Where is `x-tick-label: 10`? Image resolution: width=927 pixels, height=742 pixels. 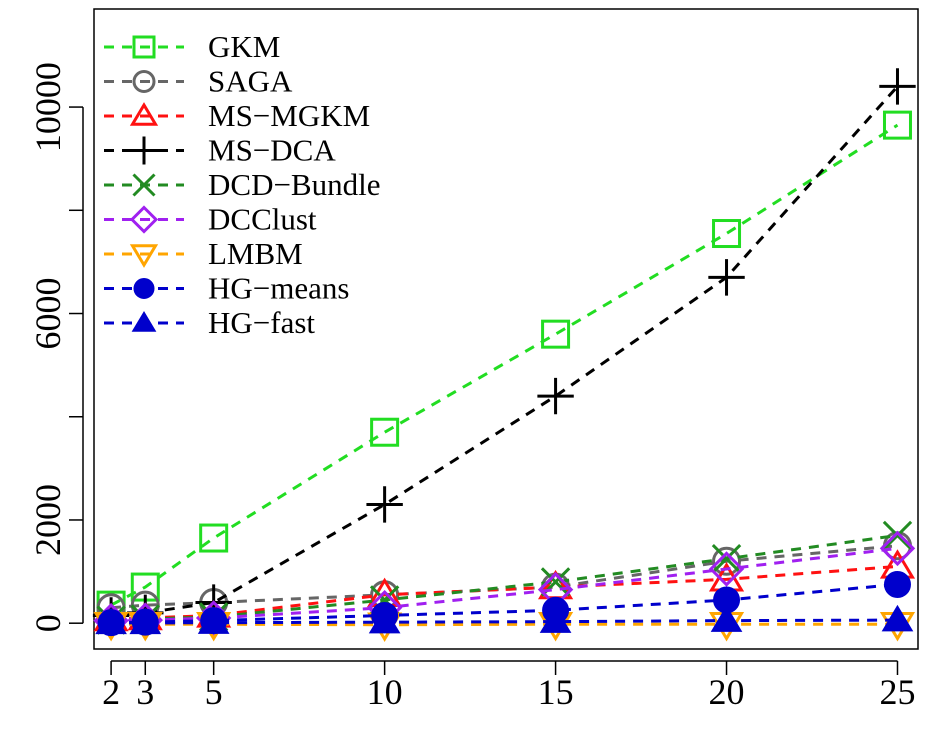 x-tick-label: 10 is located at coordinates (385, 692).